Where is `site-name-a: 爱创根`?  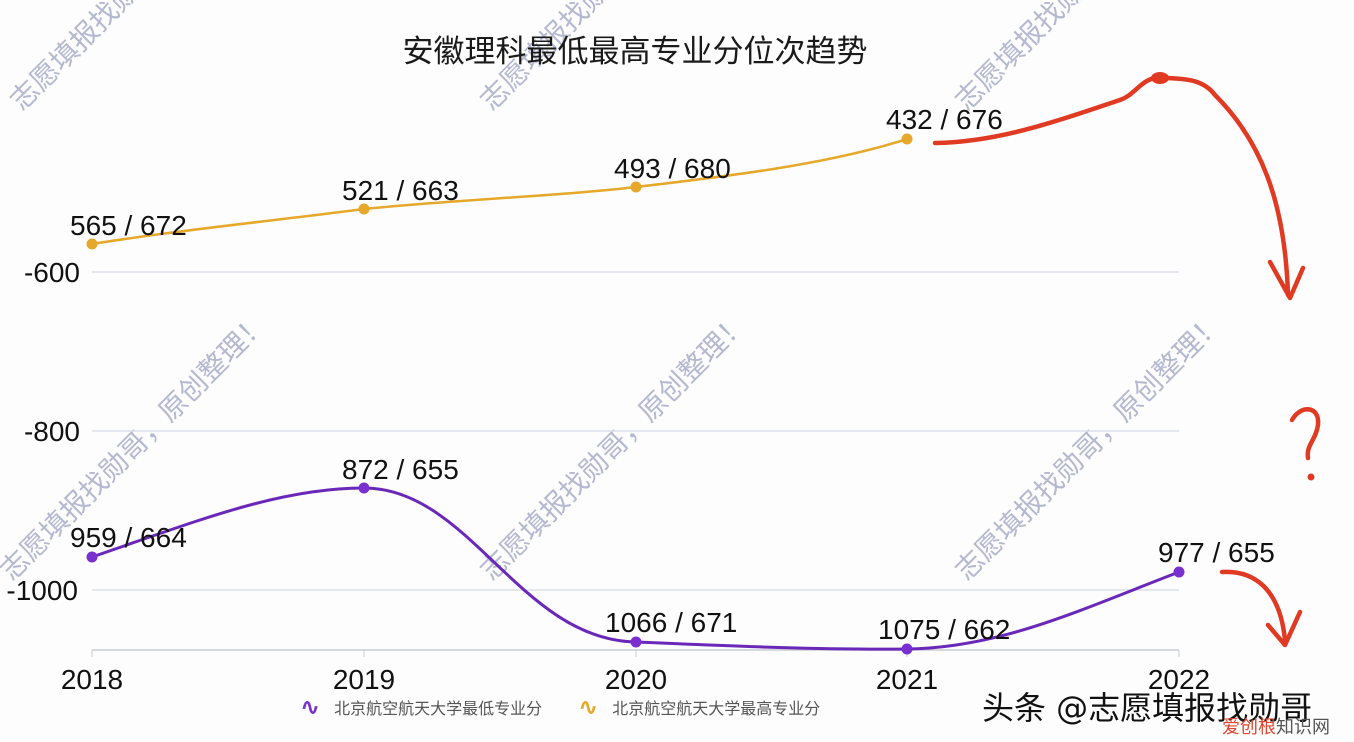
site-name-a: 爱创根 is located at coordinates (1249, 727).